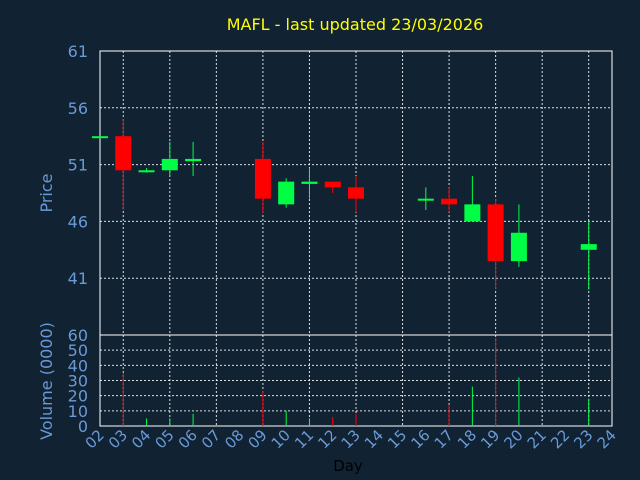 This screenshot has height=480, width=640. I want to click on price-tick-label: 46, so click(78, 221).